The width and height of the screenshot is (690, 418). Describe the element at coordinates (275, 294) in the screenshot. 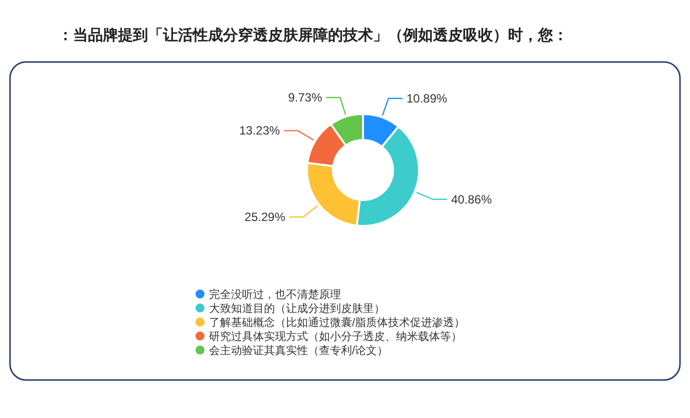

I see `legend-label: 完全没听过，也不清楚原理` at that location.